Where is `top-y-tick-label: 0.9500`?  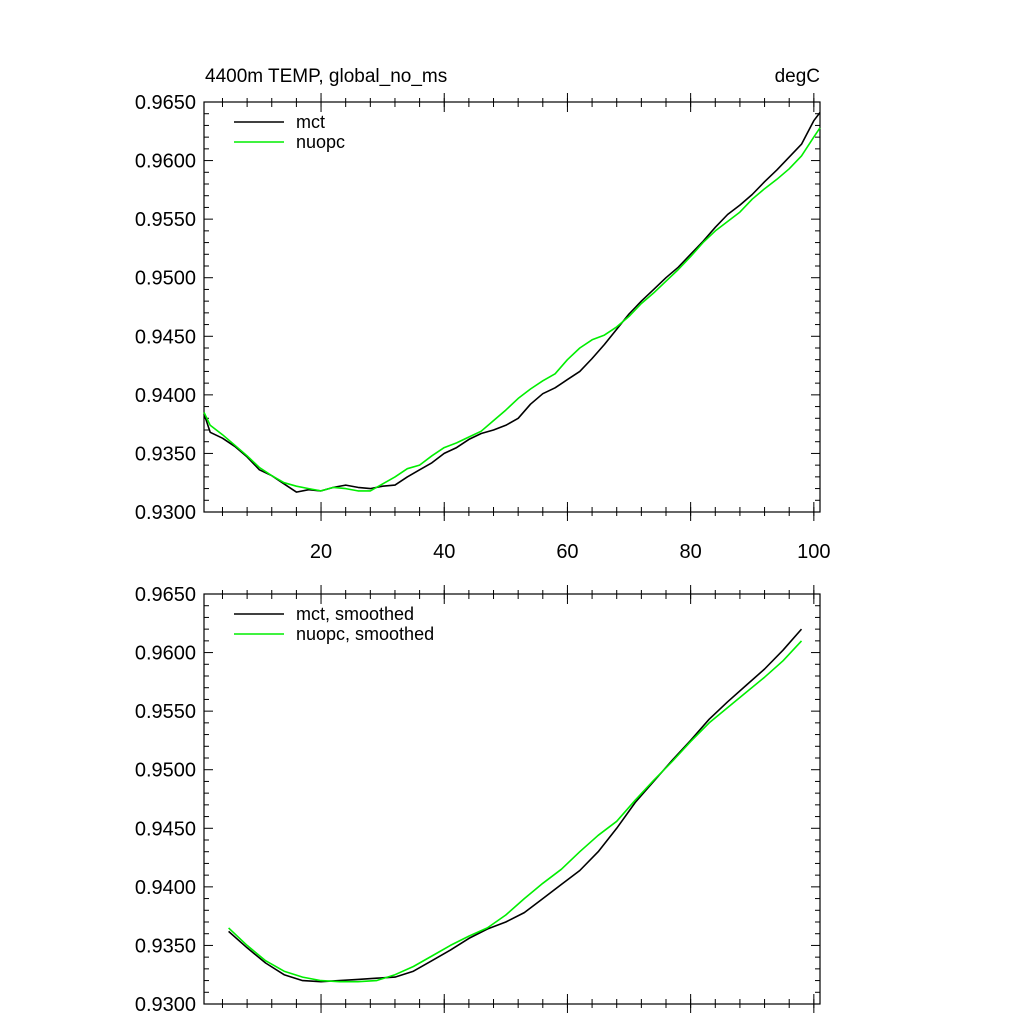
top-y-tick-label: 0.9500 is located at coordinates (165, 279).